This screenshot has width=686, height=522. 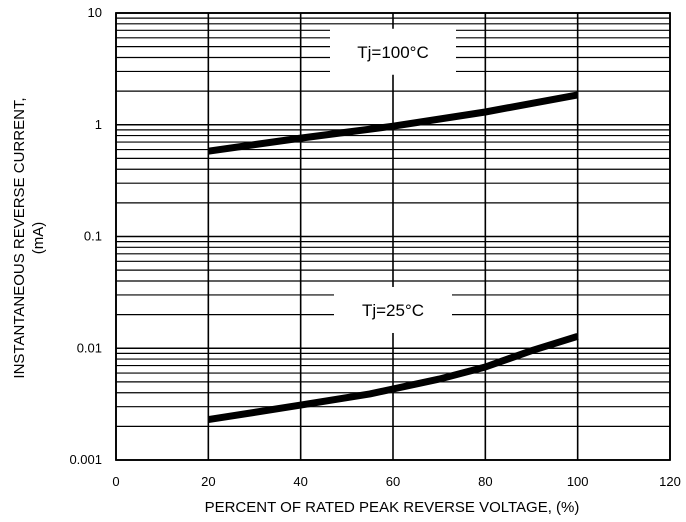 I want to click on x-tick-label: 0, so click(x=115, y=481).